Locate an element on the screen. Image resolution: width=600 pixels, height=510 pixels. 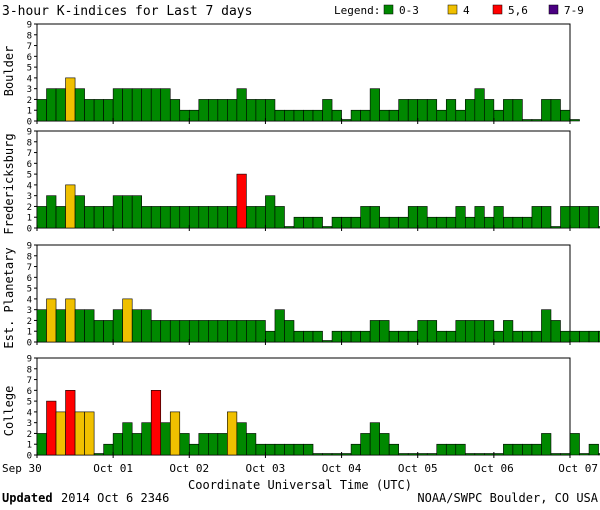
y-tick-label: 4 is located at coordinates (29, 413).